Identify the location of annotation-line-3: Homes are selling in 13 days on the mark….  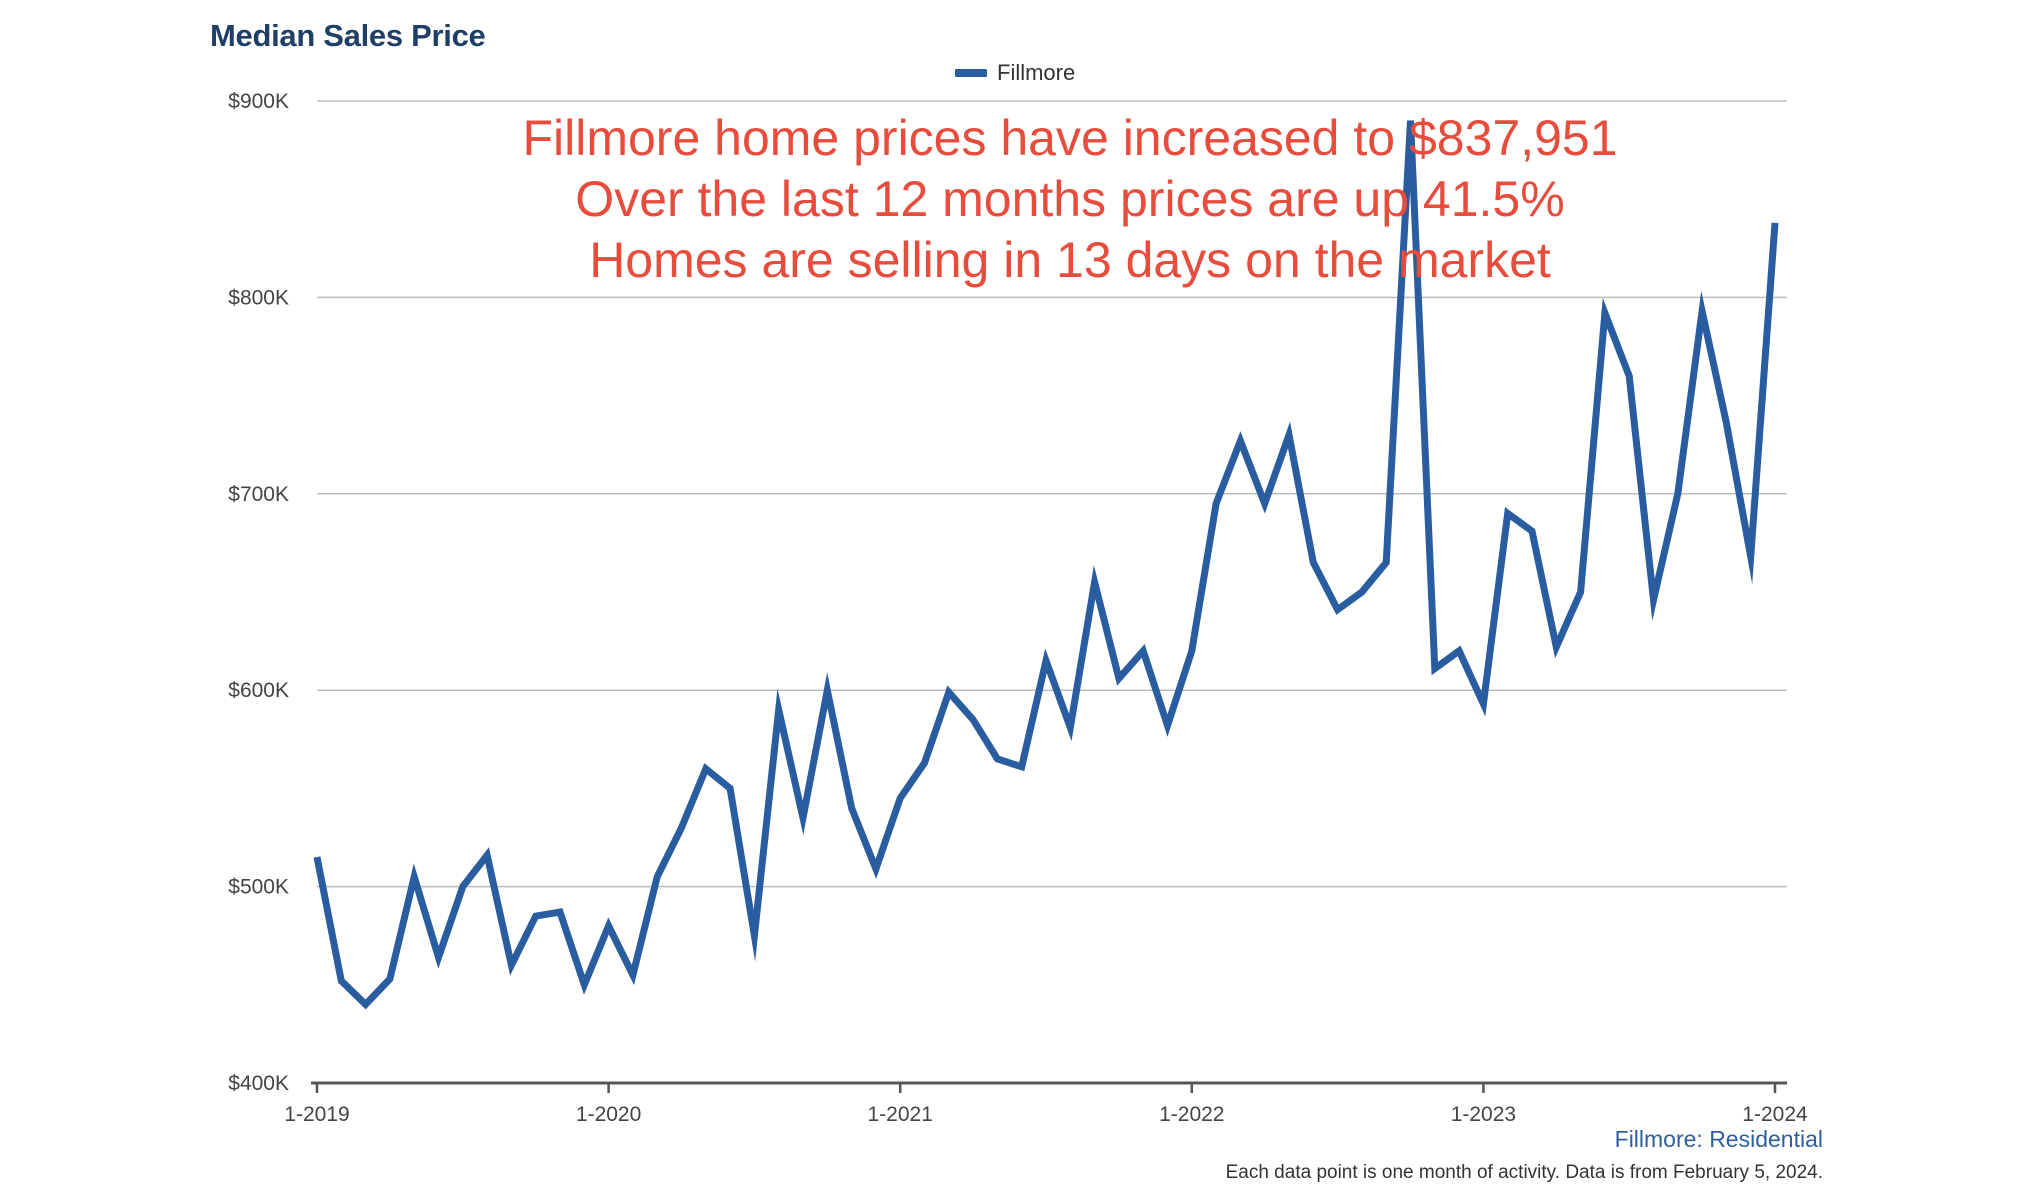
(1070, 260).